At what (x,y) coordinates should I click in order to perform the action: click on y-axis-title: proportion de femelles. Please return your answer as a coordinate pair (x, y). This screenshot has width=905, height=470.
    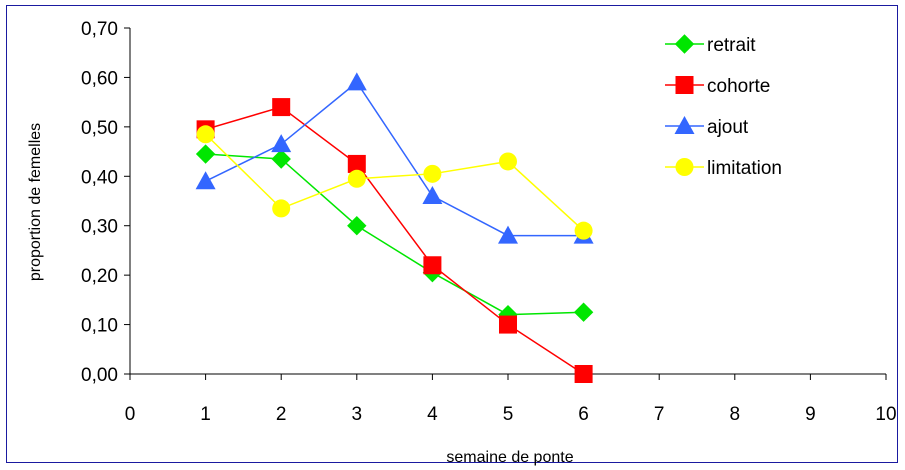
    Looking at the image, I should click on (35, 202).